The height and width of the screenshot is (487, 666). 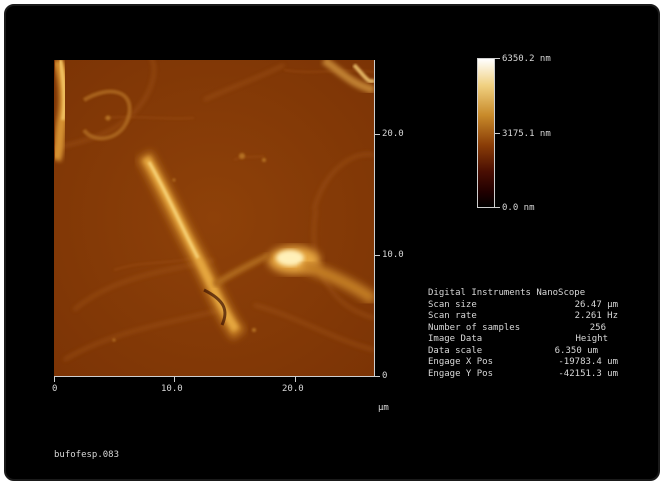 I want to click on metadata-key: Engage Y Pos, so click(x=461, y=373).